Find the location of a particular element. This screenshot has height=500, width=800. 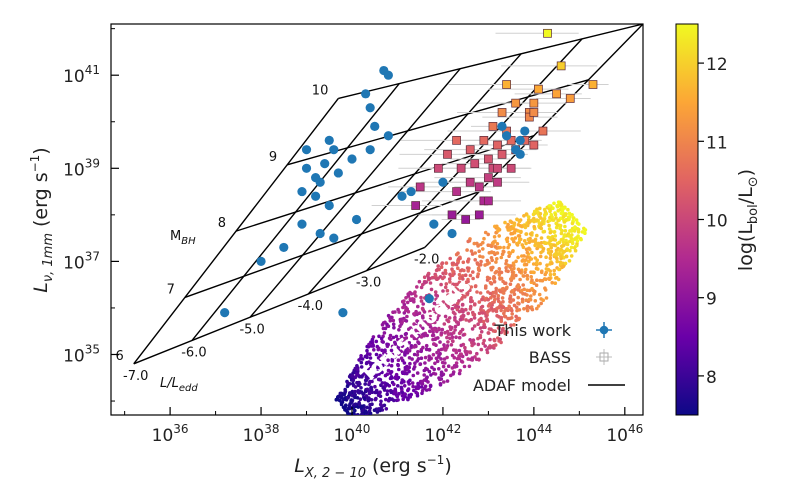

bass-point is located at coordinates (529, 117).